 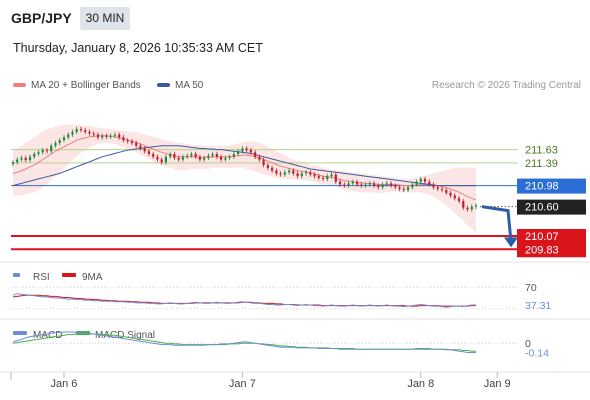 I want to click on forecast-arrow, so click(x=497, y=223).